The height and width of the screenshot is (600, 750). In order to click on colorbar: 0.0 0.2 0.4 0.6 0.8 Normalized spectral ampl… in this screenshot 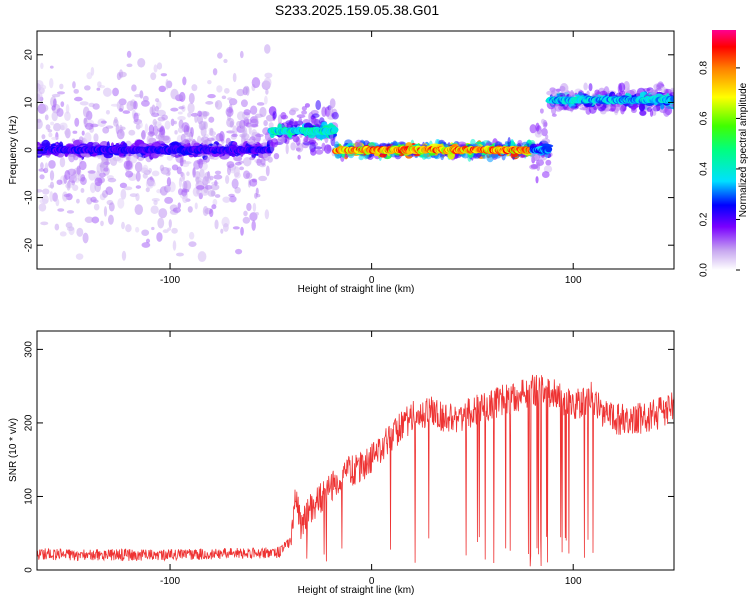, I will do `click(724, 153)`.